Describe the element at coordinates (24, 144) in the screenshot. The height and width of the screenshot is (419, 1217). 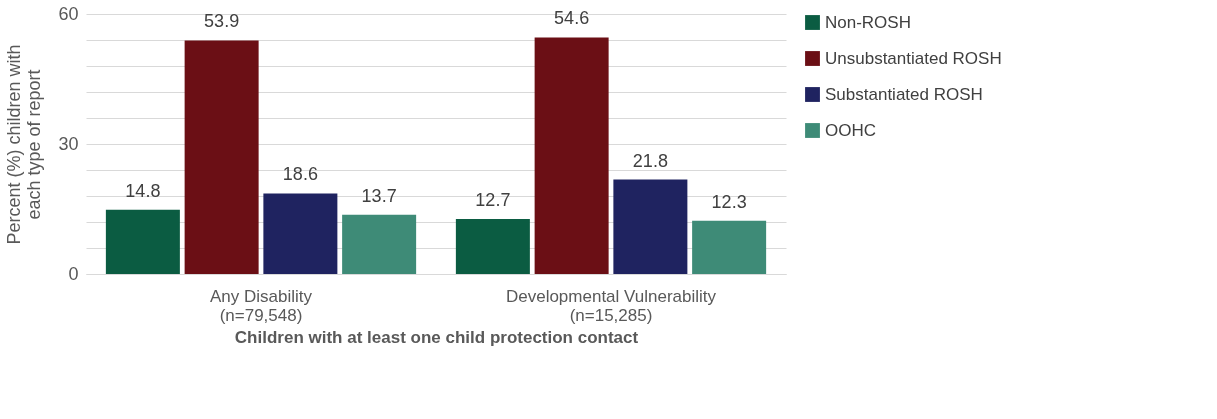
I see `y-axis-title: Percent (%) children with each type of report` at that location.